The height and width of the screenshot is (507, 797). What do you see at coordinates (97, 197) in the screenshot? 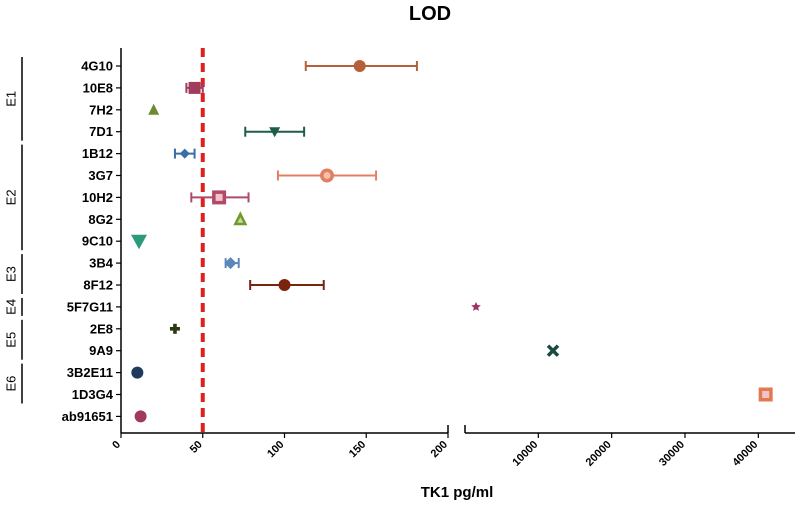
I see `category-label: 10H2` at bounding box center [97, 197].